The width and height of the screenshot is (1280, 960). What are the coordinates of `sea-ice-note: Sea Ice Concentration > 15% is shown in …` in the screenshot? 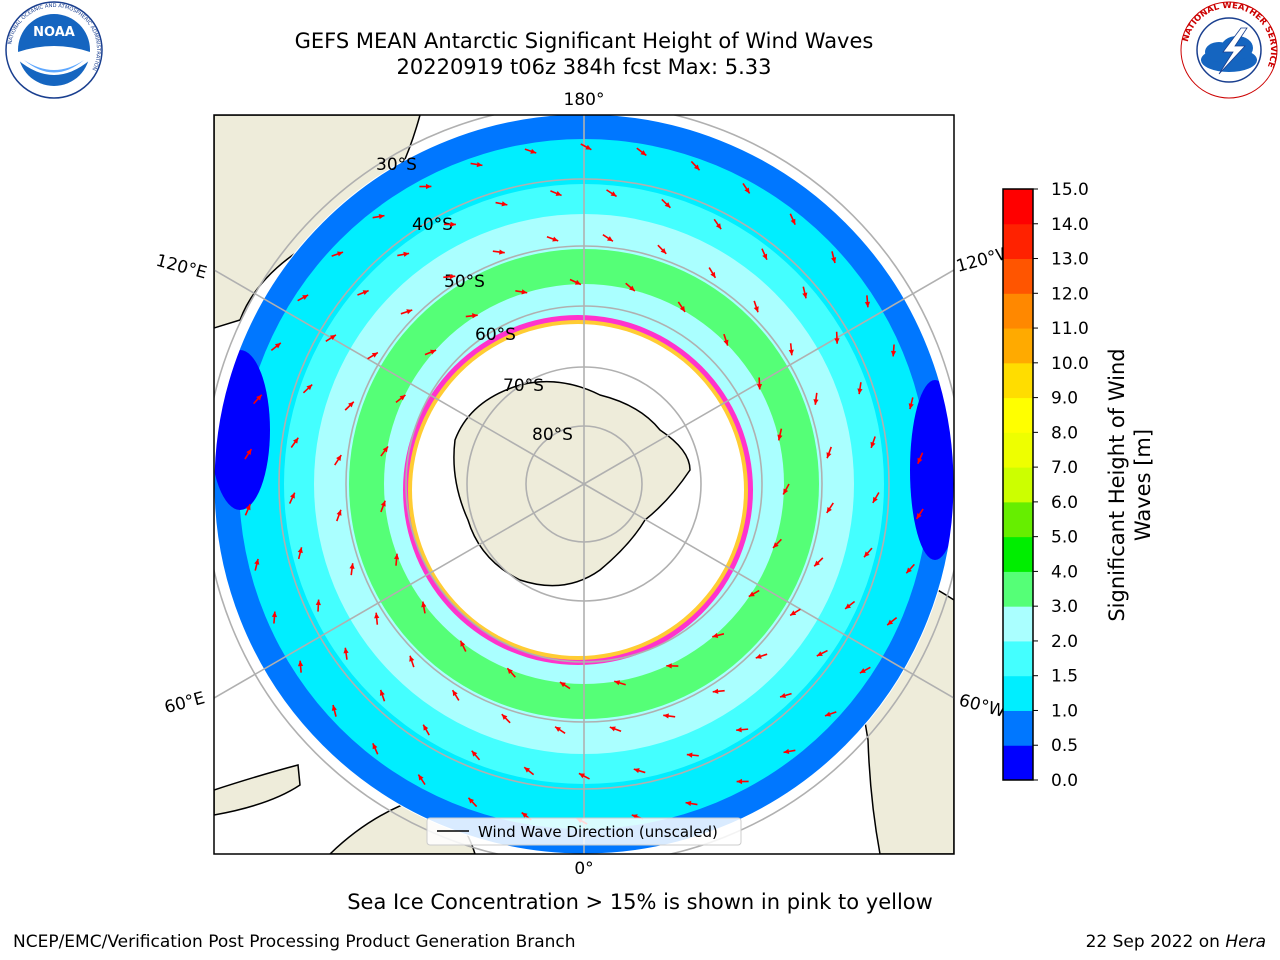 It's located at (640, 902).